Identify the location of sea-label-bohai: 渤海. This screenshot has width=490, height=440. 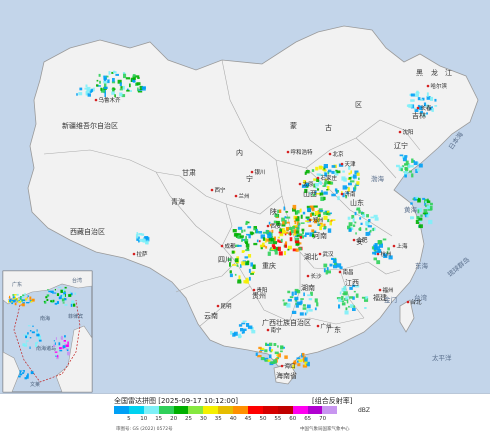
(378, 178).